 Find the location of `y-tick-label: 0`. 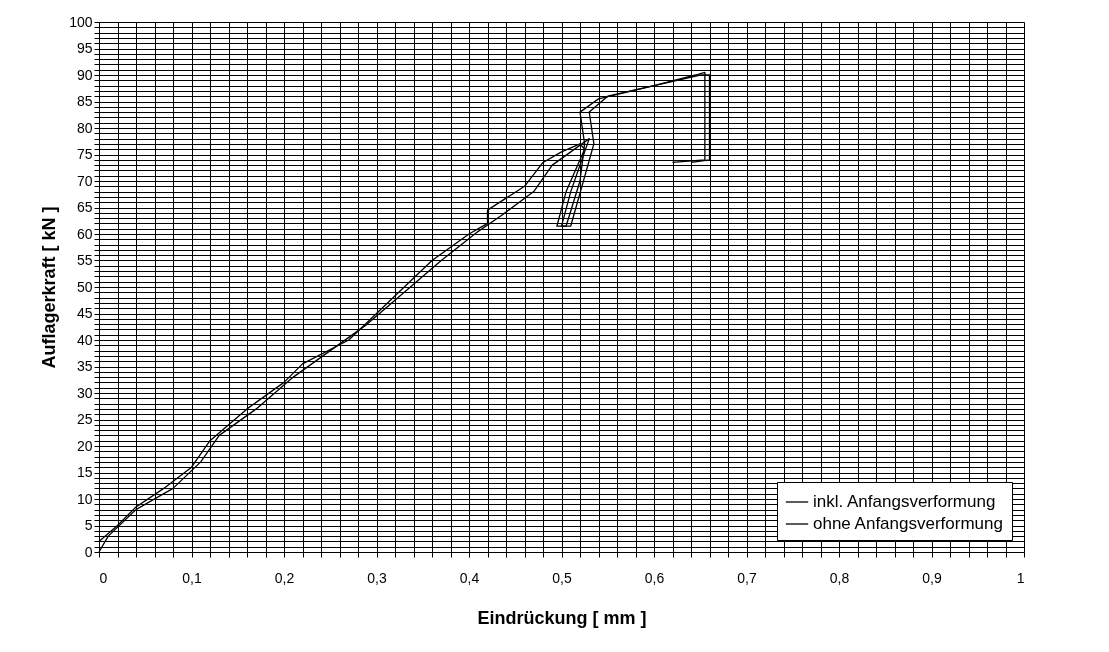

y-tick-label: 0 is located at coordinates (88, 551).